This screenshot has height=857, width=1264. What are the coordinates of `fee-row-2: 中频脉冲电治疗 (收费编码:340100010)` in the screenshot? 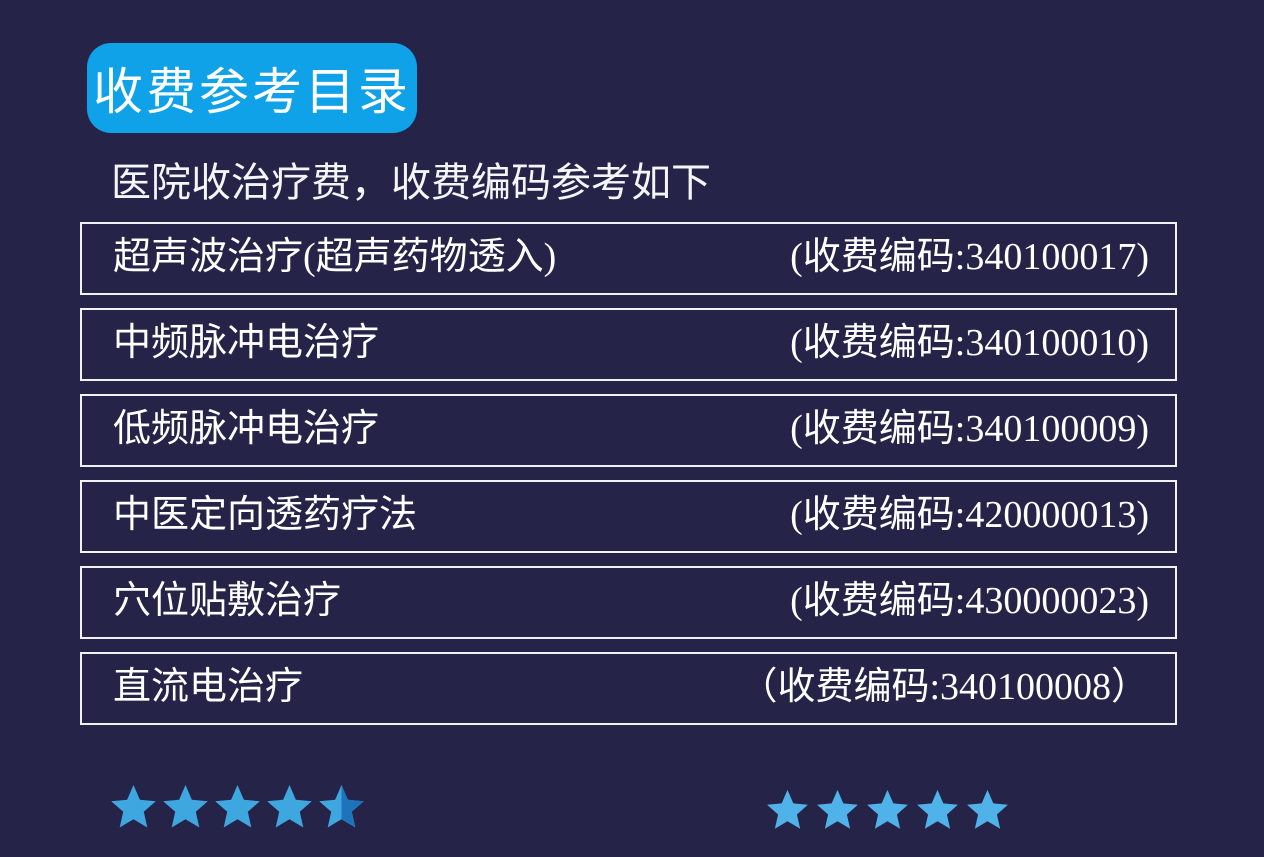 It's located at (628, 344).